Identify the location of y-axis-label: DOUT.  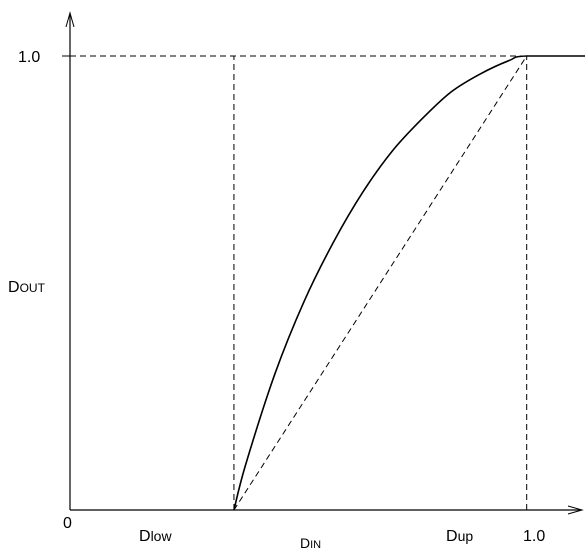
(27, 287).